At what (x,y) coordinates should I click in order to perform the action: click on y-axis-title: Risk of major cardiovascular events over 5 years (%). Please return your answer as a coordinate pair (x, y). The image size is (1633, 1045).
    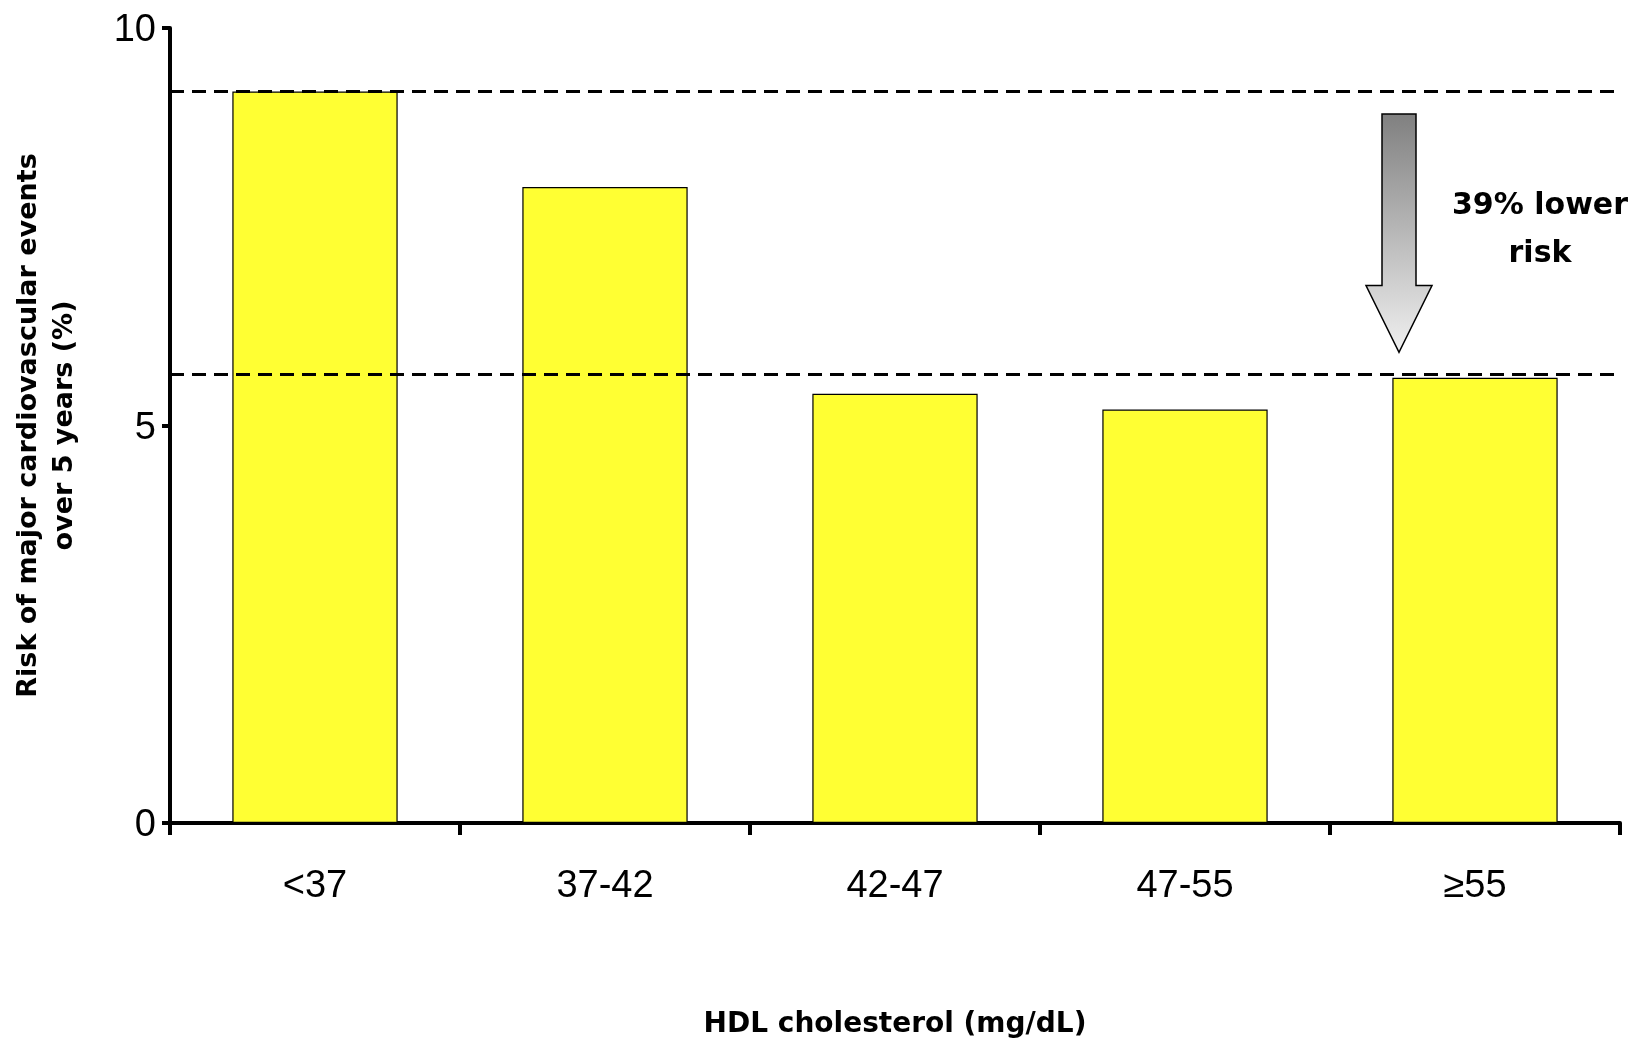
    Looking at the image, I should click on (44, 425).